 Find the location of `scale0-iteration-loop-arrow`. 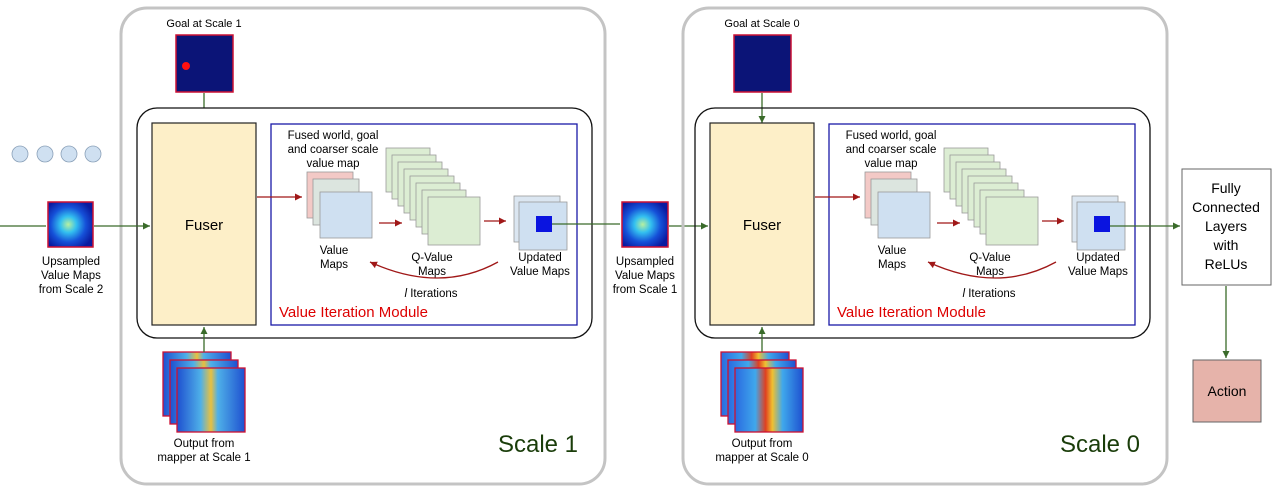

scale0-iteration-loop-arrow is located at coordinates (992, 270).